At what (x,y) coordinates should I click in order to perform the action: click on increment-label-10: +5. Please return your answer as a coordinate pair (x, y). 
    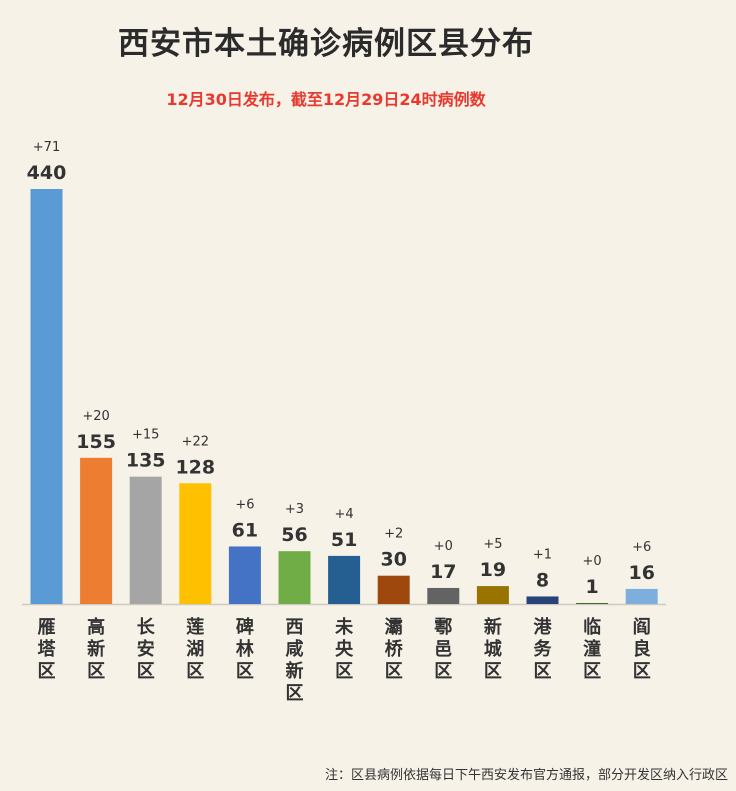
    Looking at the image, I should click on (492, 544).